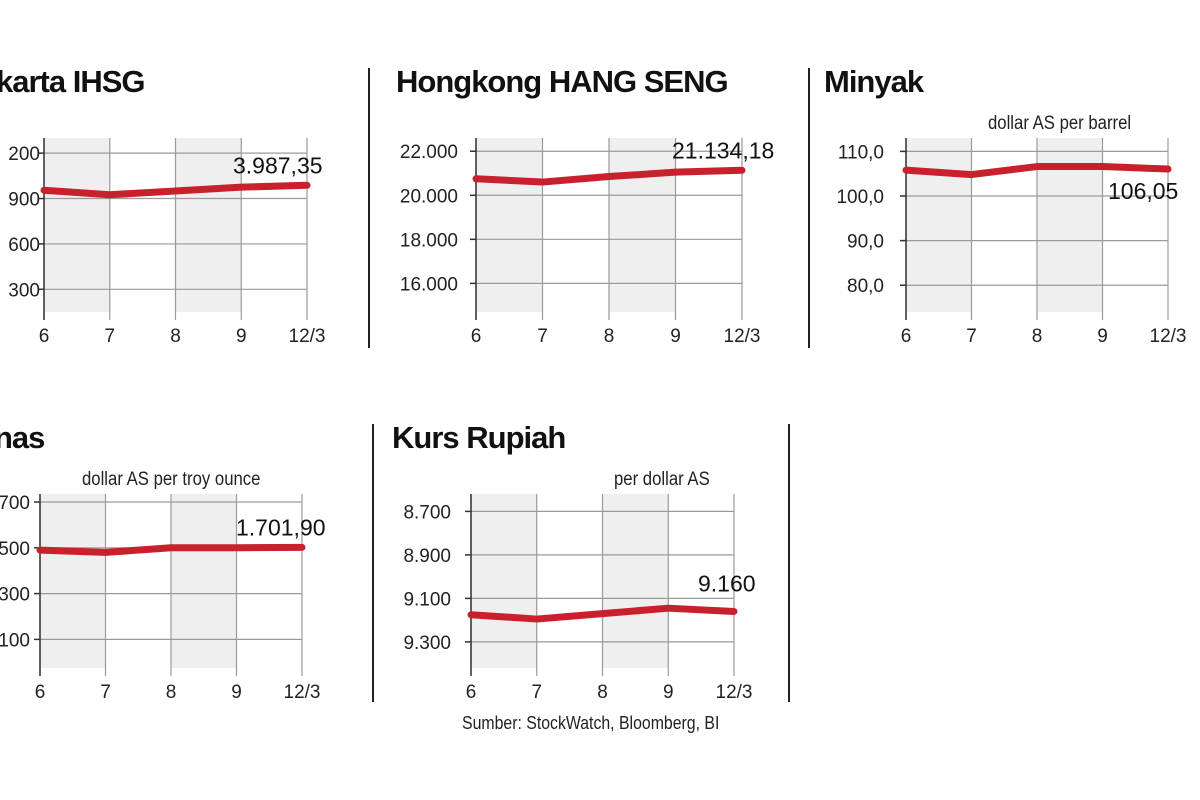  Describe the element at coordinates (1060, 123) in the screenshot. I see `unit-label: dollar AS per barrel` at that location.